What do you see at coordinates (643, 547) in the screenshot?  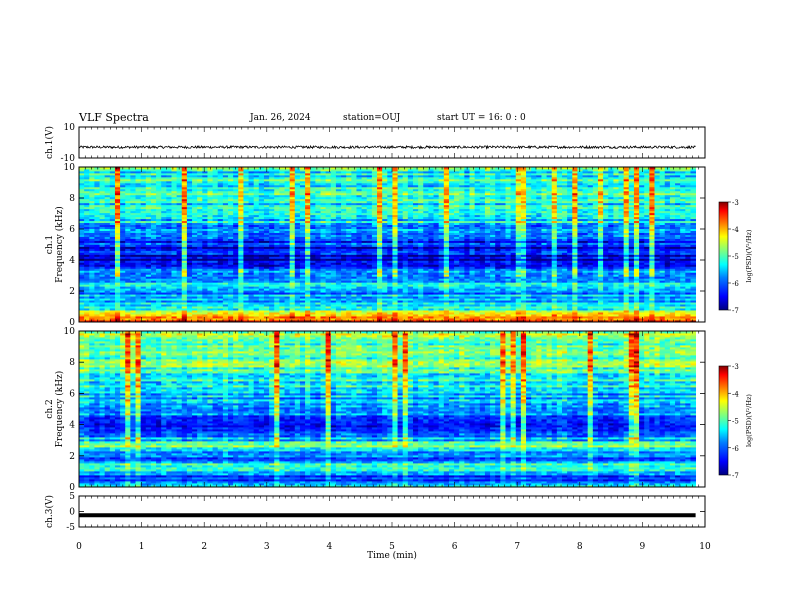 I see `x-tick-label: 9` at bounding box center [643, 547].